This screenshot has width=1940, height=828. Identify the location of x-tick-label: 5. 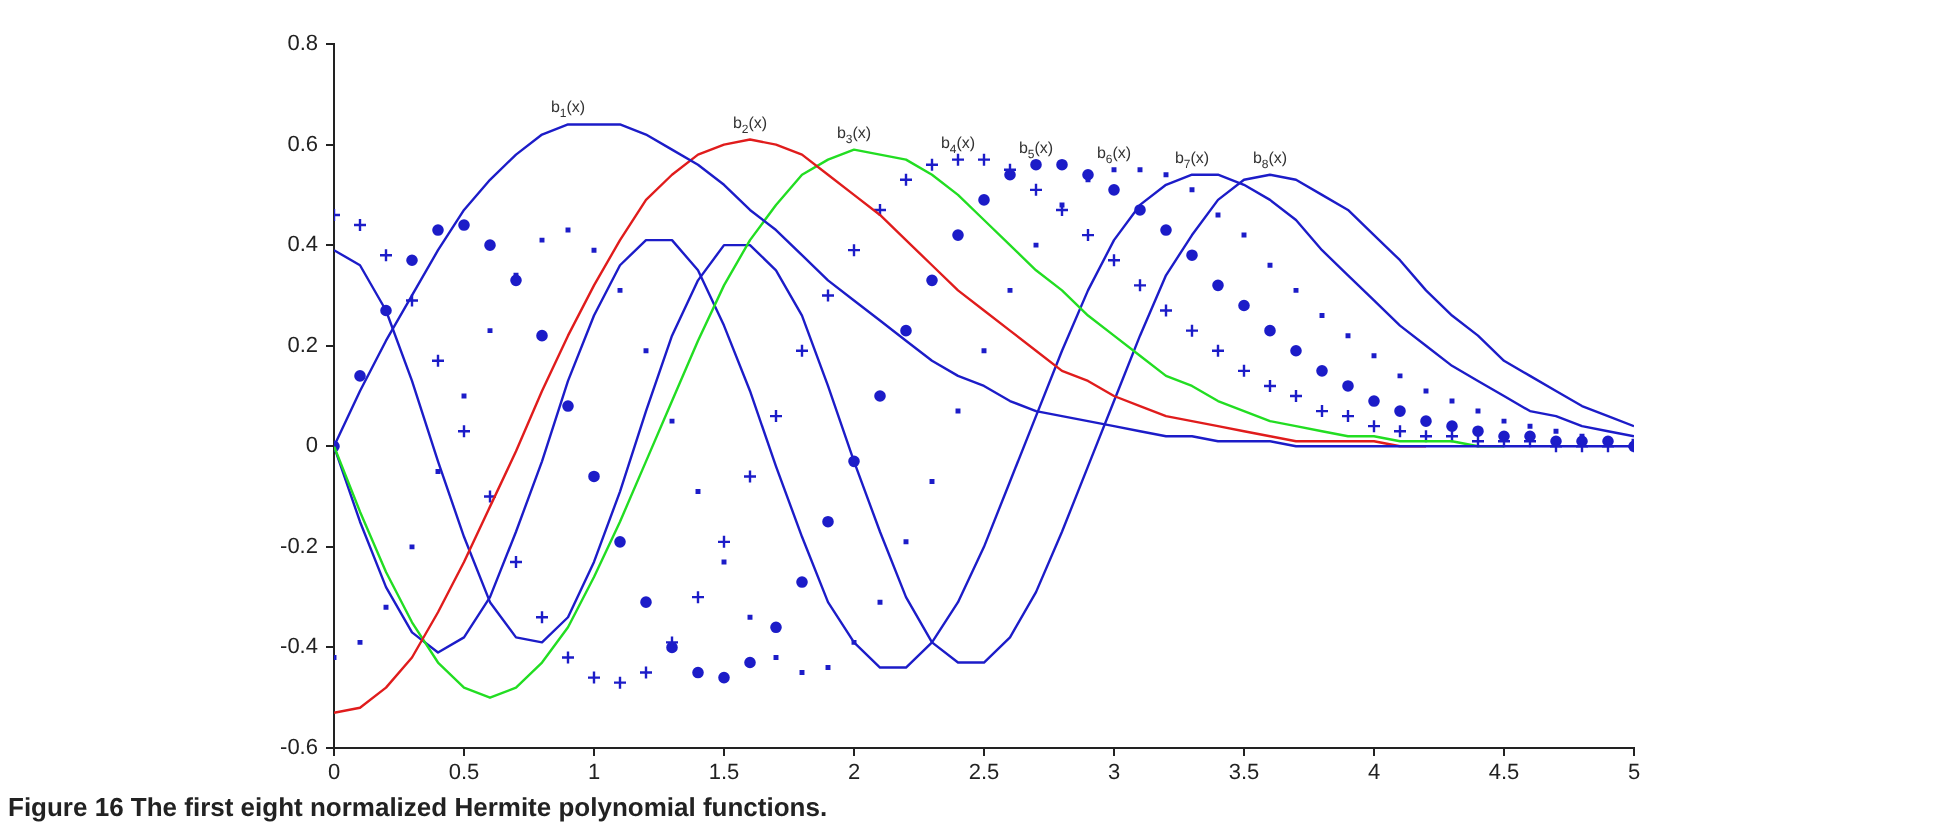
(1634, 773).